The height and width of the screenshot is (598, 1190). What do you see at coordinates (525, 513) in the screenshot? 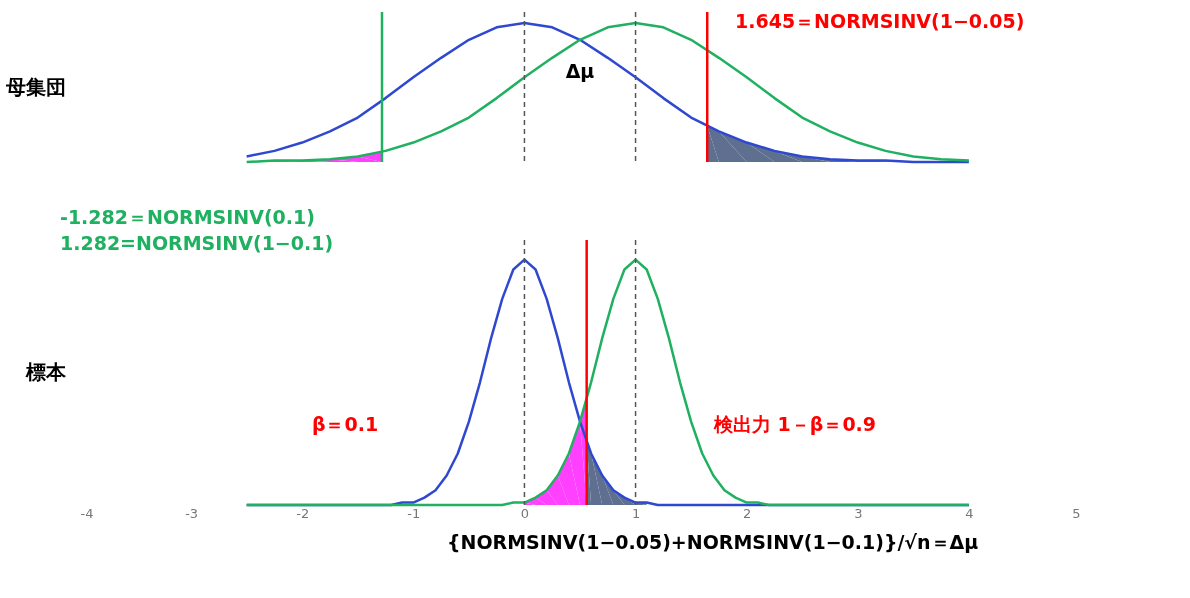
I see `x-tick-label: 0` at bounding box center [525, 513].